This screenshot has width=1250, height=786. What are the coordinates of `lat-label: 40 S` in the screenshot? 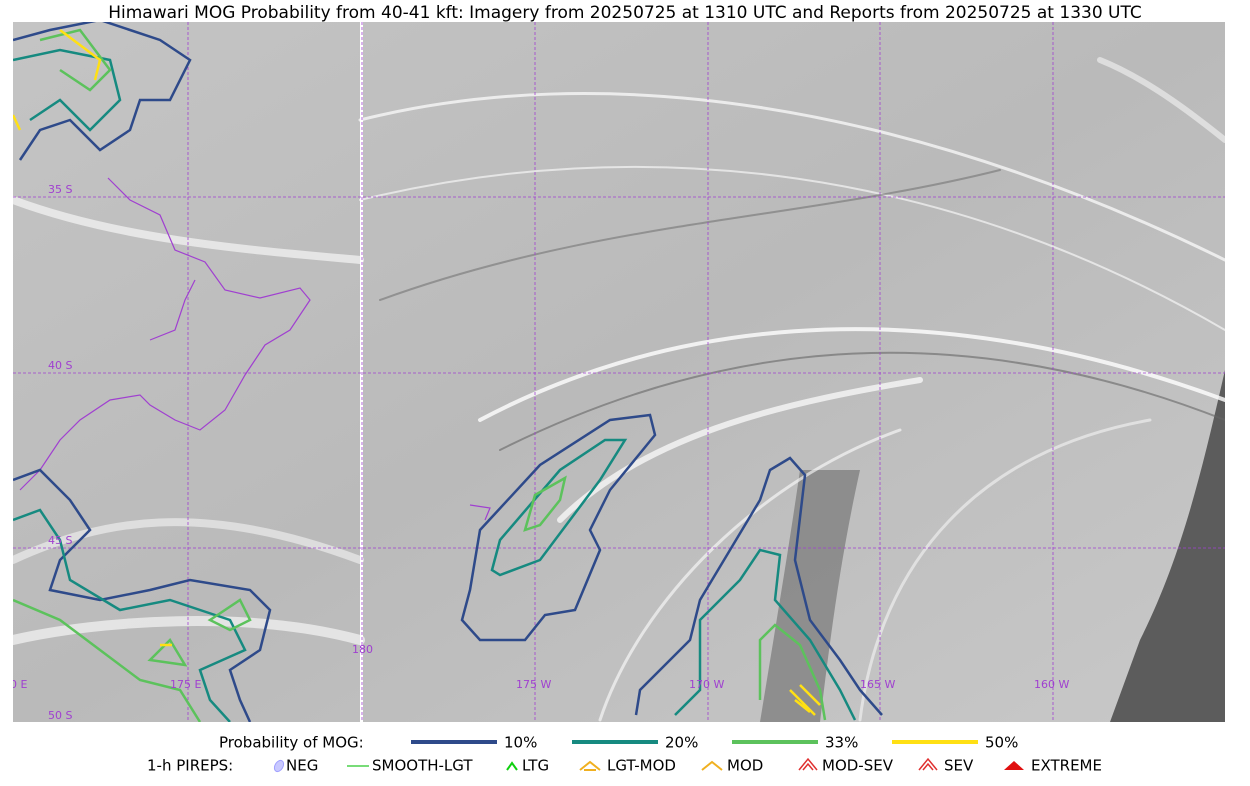 It's located at (60, 365).